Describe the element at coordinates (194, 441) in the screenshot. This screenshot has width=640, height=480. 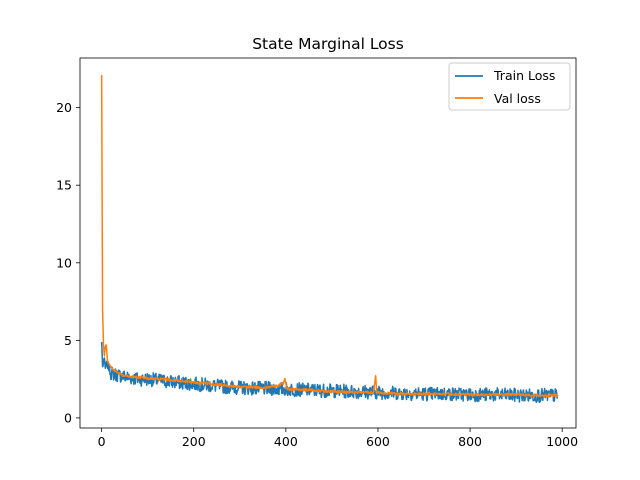
I see `x-tick-label: 200` at that location.